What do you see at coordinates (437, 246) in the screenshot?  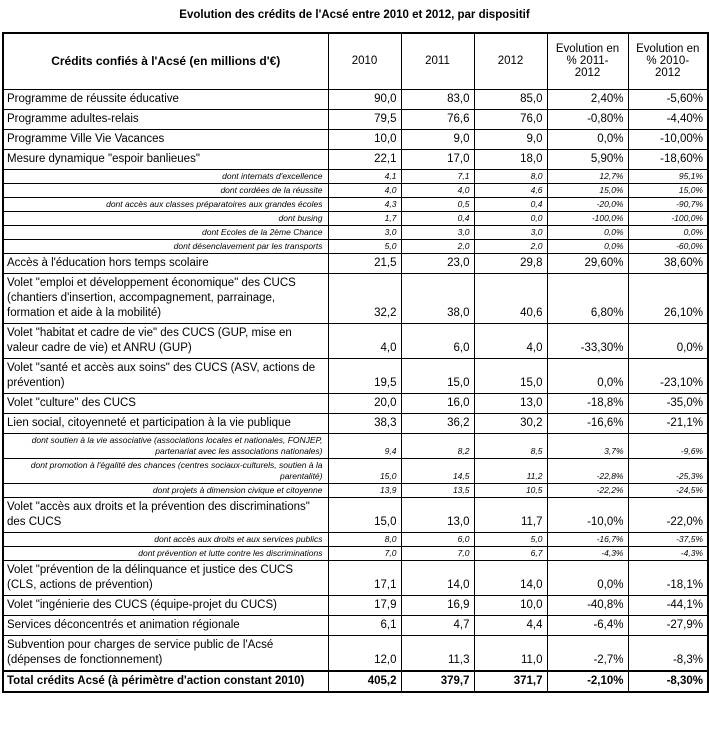 I see `value-2011: 2,0` at bounding box center [437, 246].